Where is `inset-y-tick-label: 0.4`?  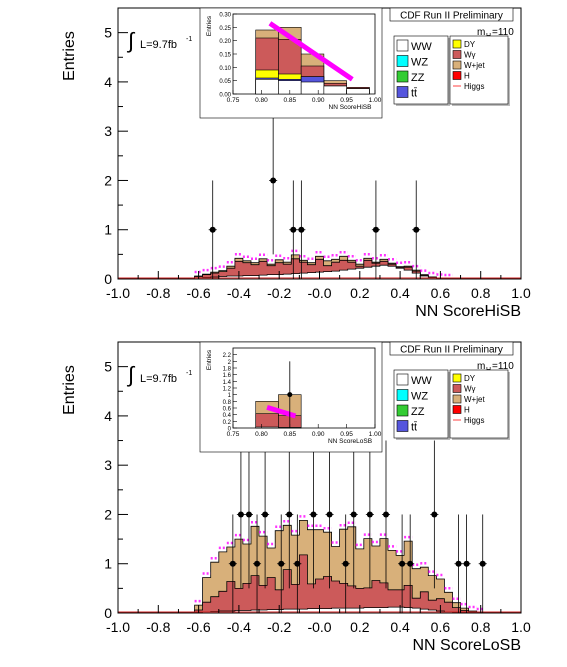 inset-y-tick-label: 0.4 is located at coordinates (227, 416).